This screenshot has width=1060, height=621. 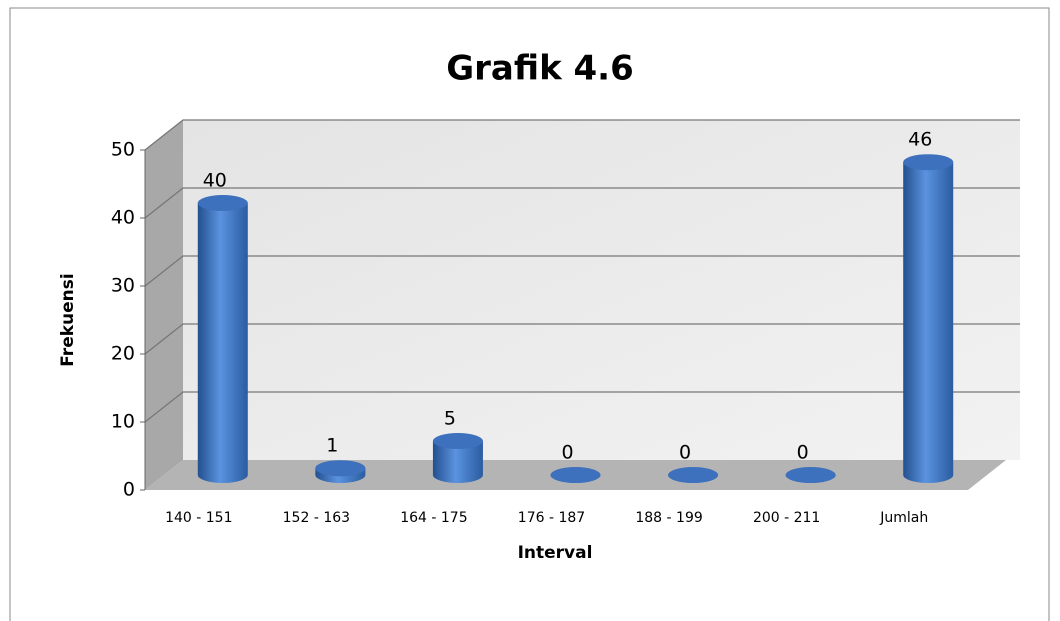 I want to click on data-label: 5, so click(x=450, y=419).